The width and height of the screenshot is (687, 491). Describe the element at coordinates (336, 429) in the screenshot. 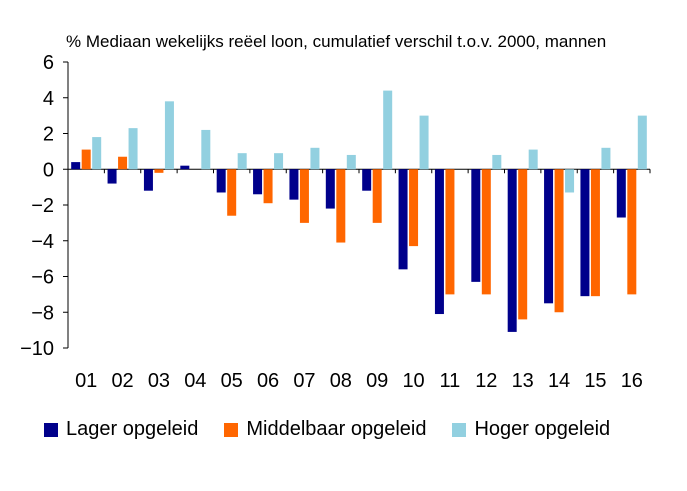

I see `legend-label-middelbaar: Middelbaar opgeleid` at that location.